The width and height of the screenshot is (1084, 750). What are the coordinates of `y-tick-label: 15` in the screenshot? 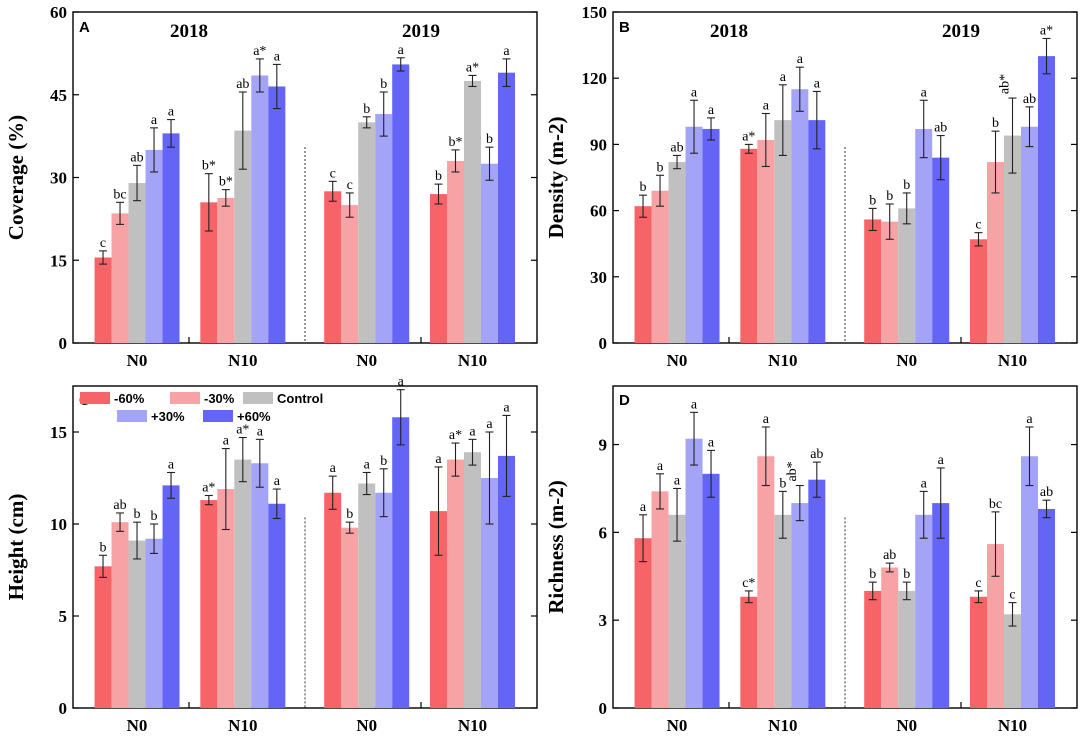 It's located at (58, 260).